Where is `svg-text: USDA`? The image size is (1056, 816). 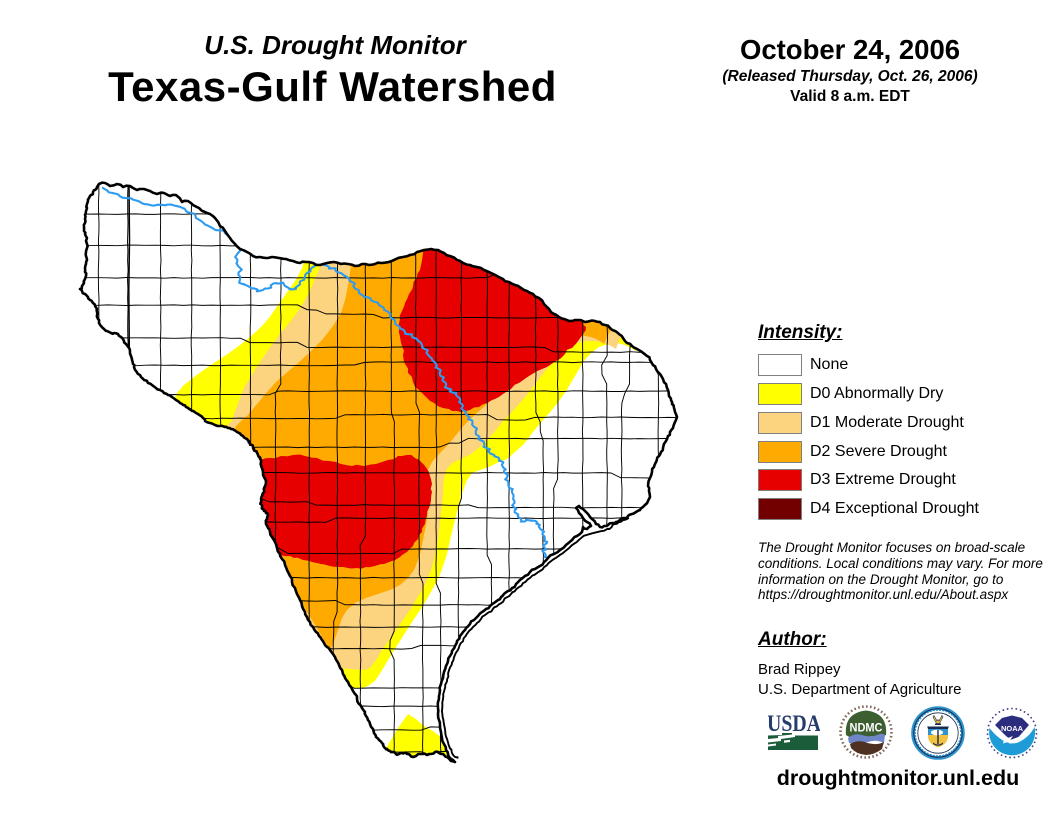
svg-text: USDA is located at coordinates (794, 724).